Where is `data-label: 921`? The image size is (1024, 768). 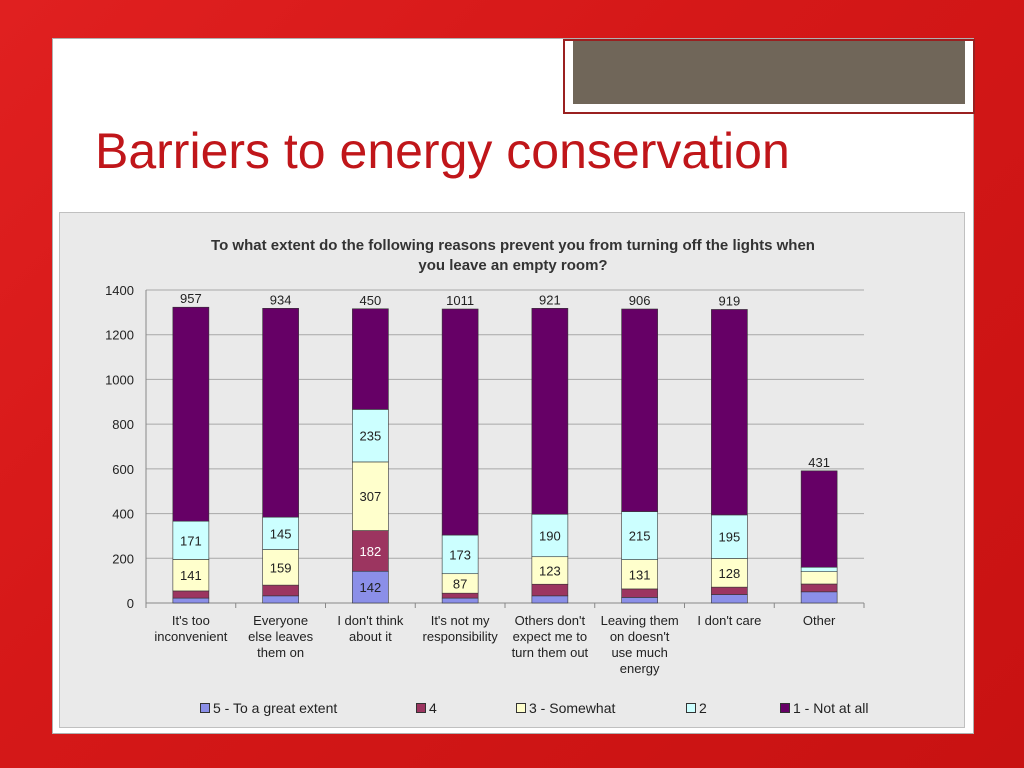 data-label: 921 is located at coordinates (550, 299).